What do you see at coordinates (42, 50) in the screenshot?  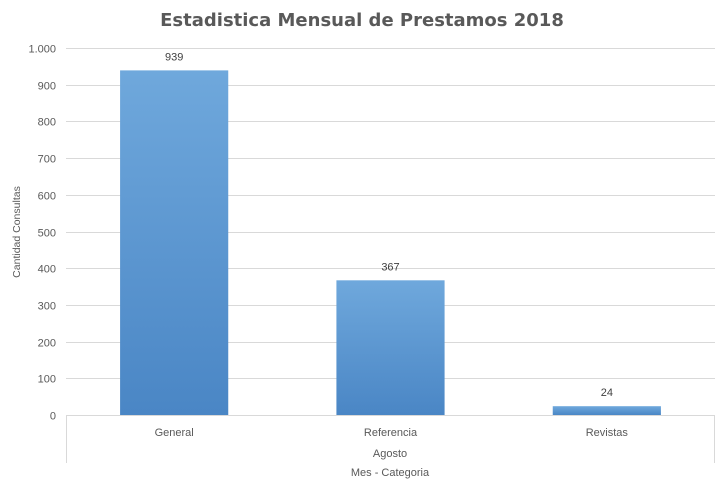 I see `y-tick-label: 1.000` at bounding box center [42, 50].